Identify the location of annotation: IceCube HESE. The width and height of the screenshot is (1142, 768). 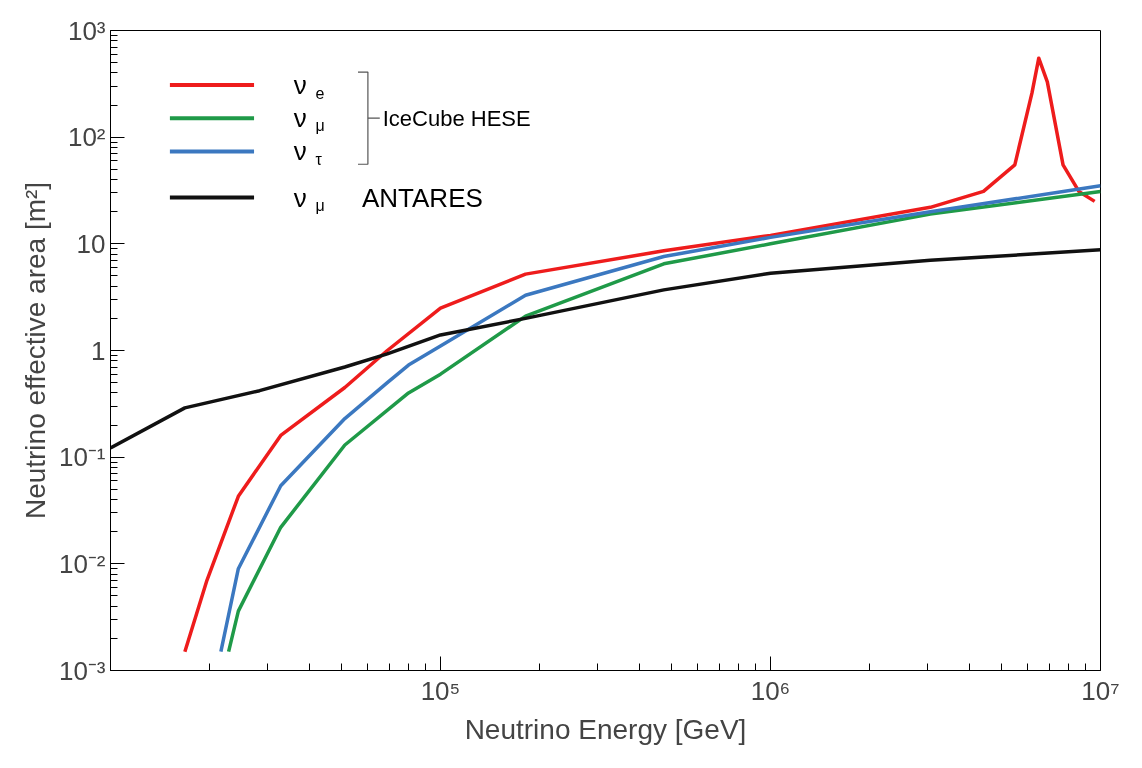
(456, 118).